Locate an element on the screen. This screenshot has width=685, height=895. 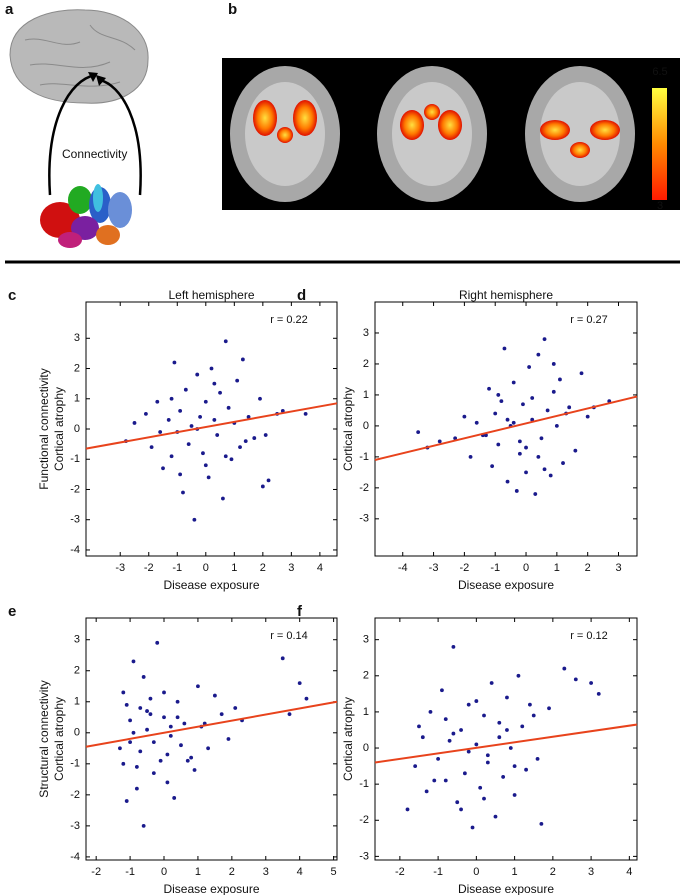
x-axis-label: Disease exposure is located at coordinates (211, 585).